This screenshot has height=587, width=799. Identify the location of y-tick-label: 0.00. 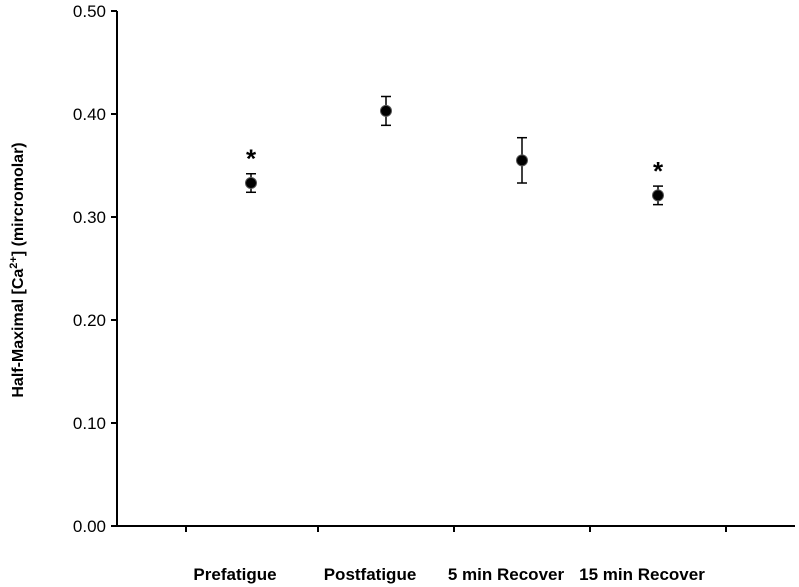
(89, 526).